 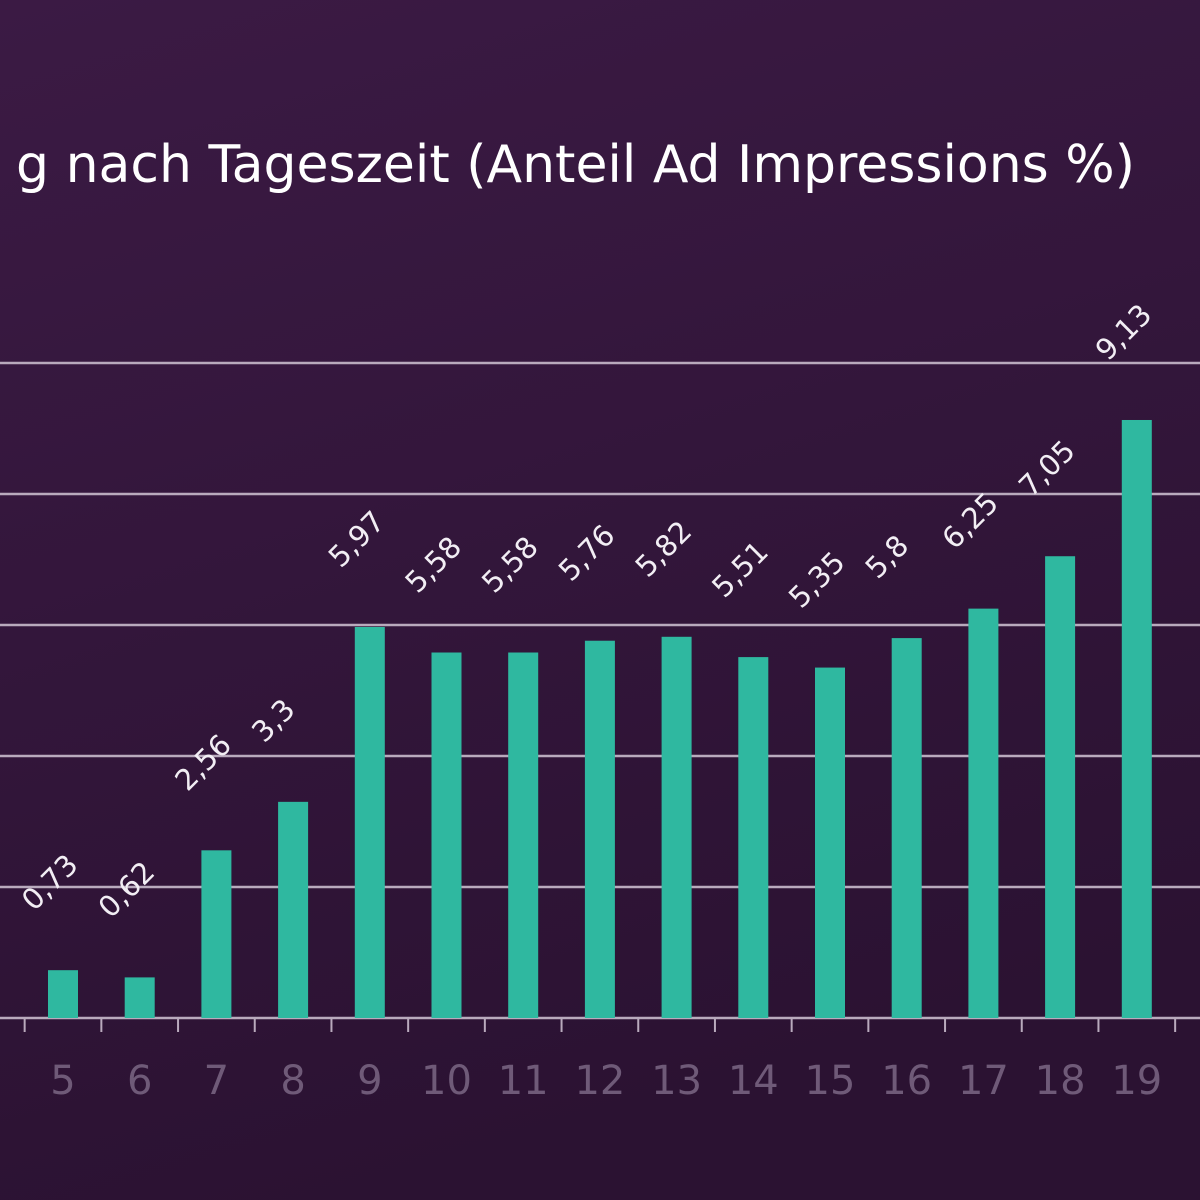 I want to click on x-tick-label: 9, so click(x=369, y=1081).